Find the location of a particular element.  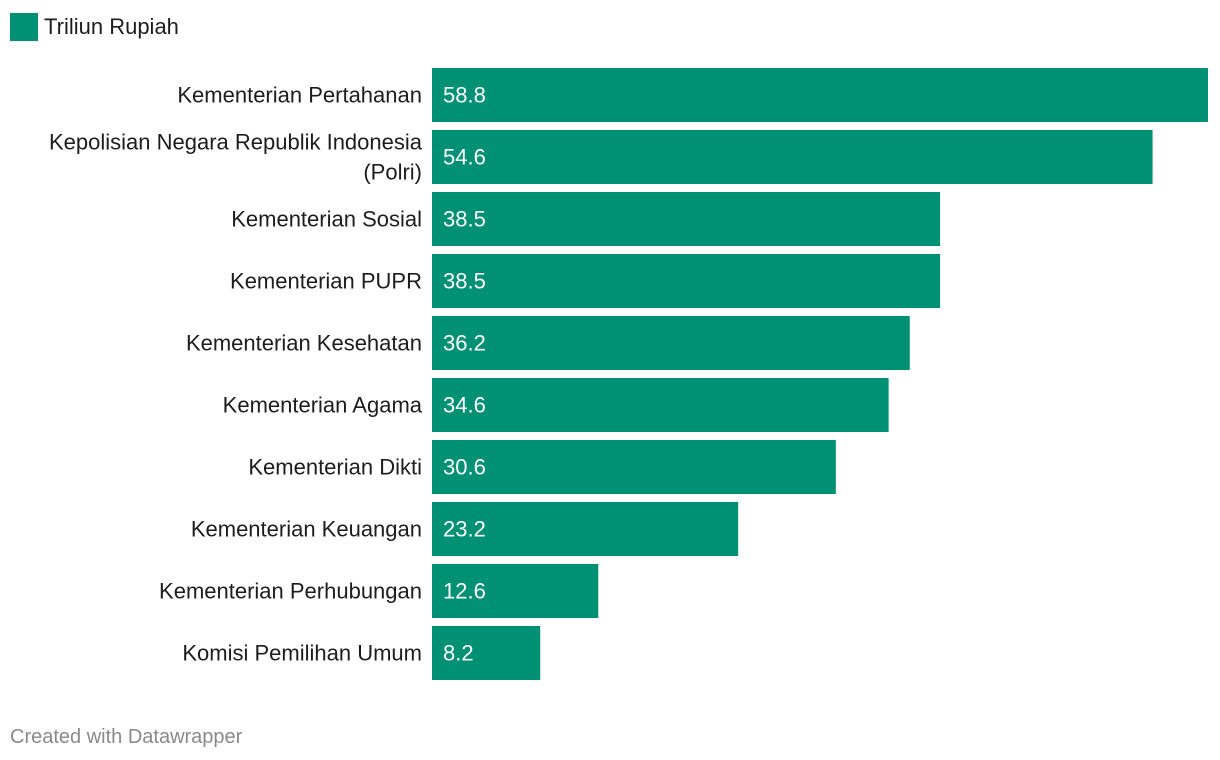

bar-value-label: 34.6 is located at coordinates (464, 405).